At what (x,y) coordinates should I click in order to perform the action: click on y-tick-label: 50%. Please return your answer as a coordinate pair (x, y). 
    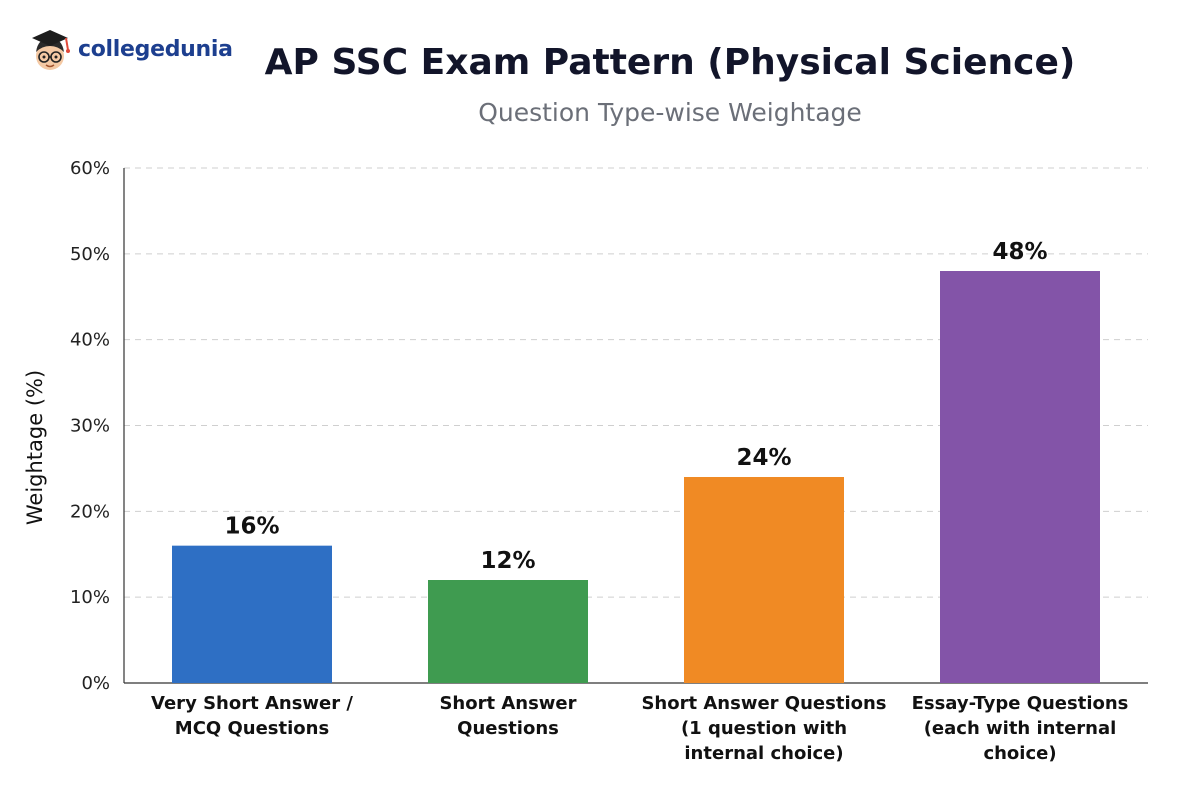
    Looking at the image, I should click on (90, 254).